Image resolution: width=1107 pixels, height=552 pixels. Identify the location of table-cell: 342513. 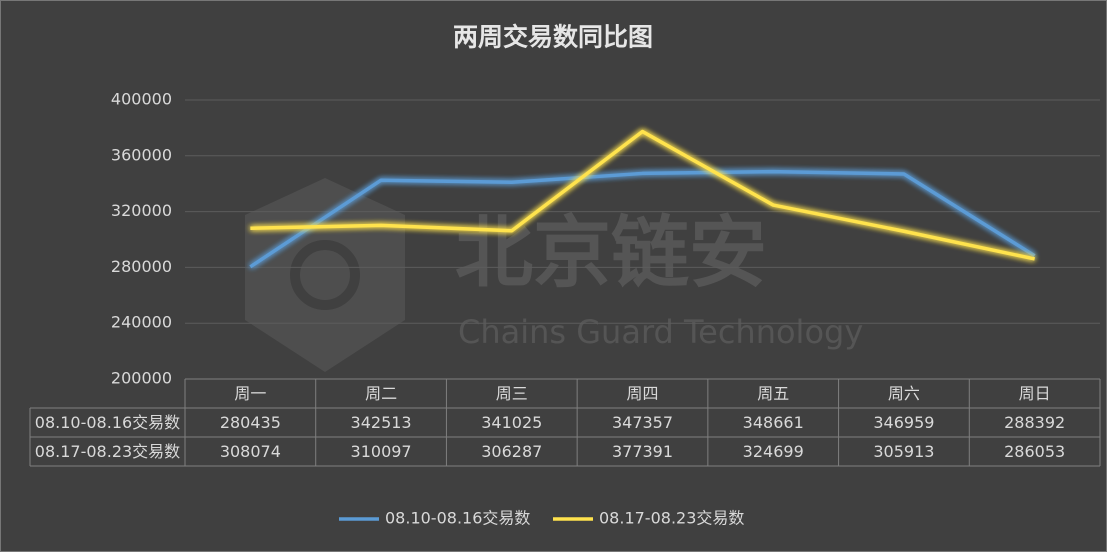
(381, 422).